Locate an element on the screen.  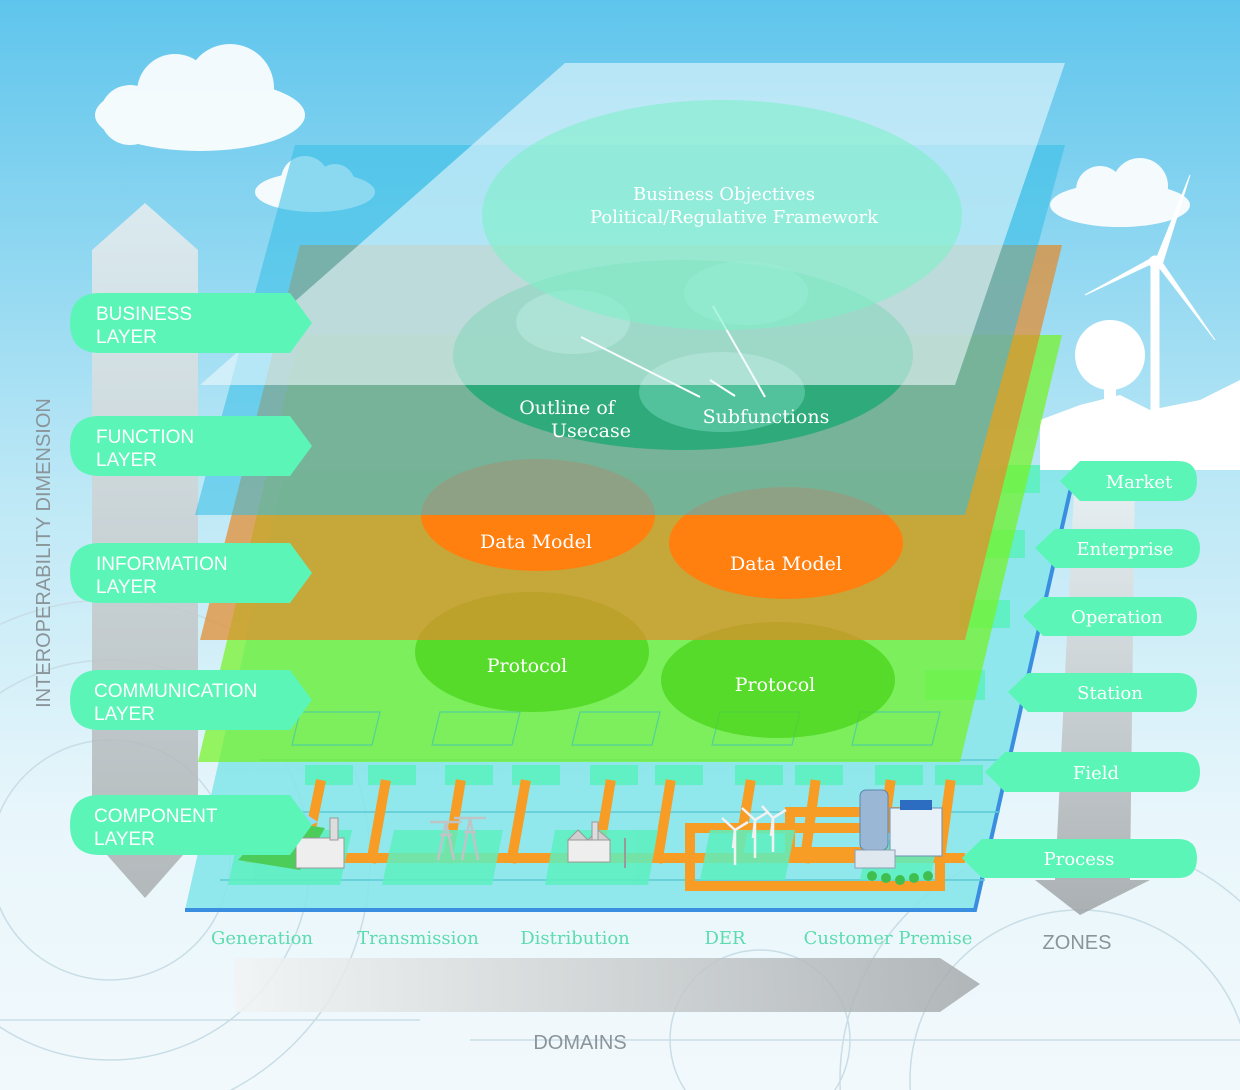
svg-text: Field is located at coordinates (1096, 773).